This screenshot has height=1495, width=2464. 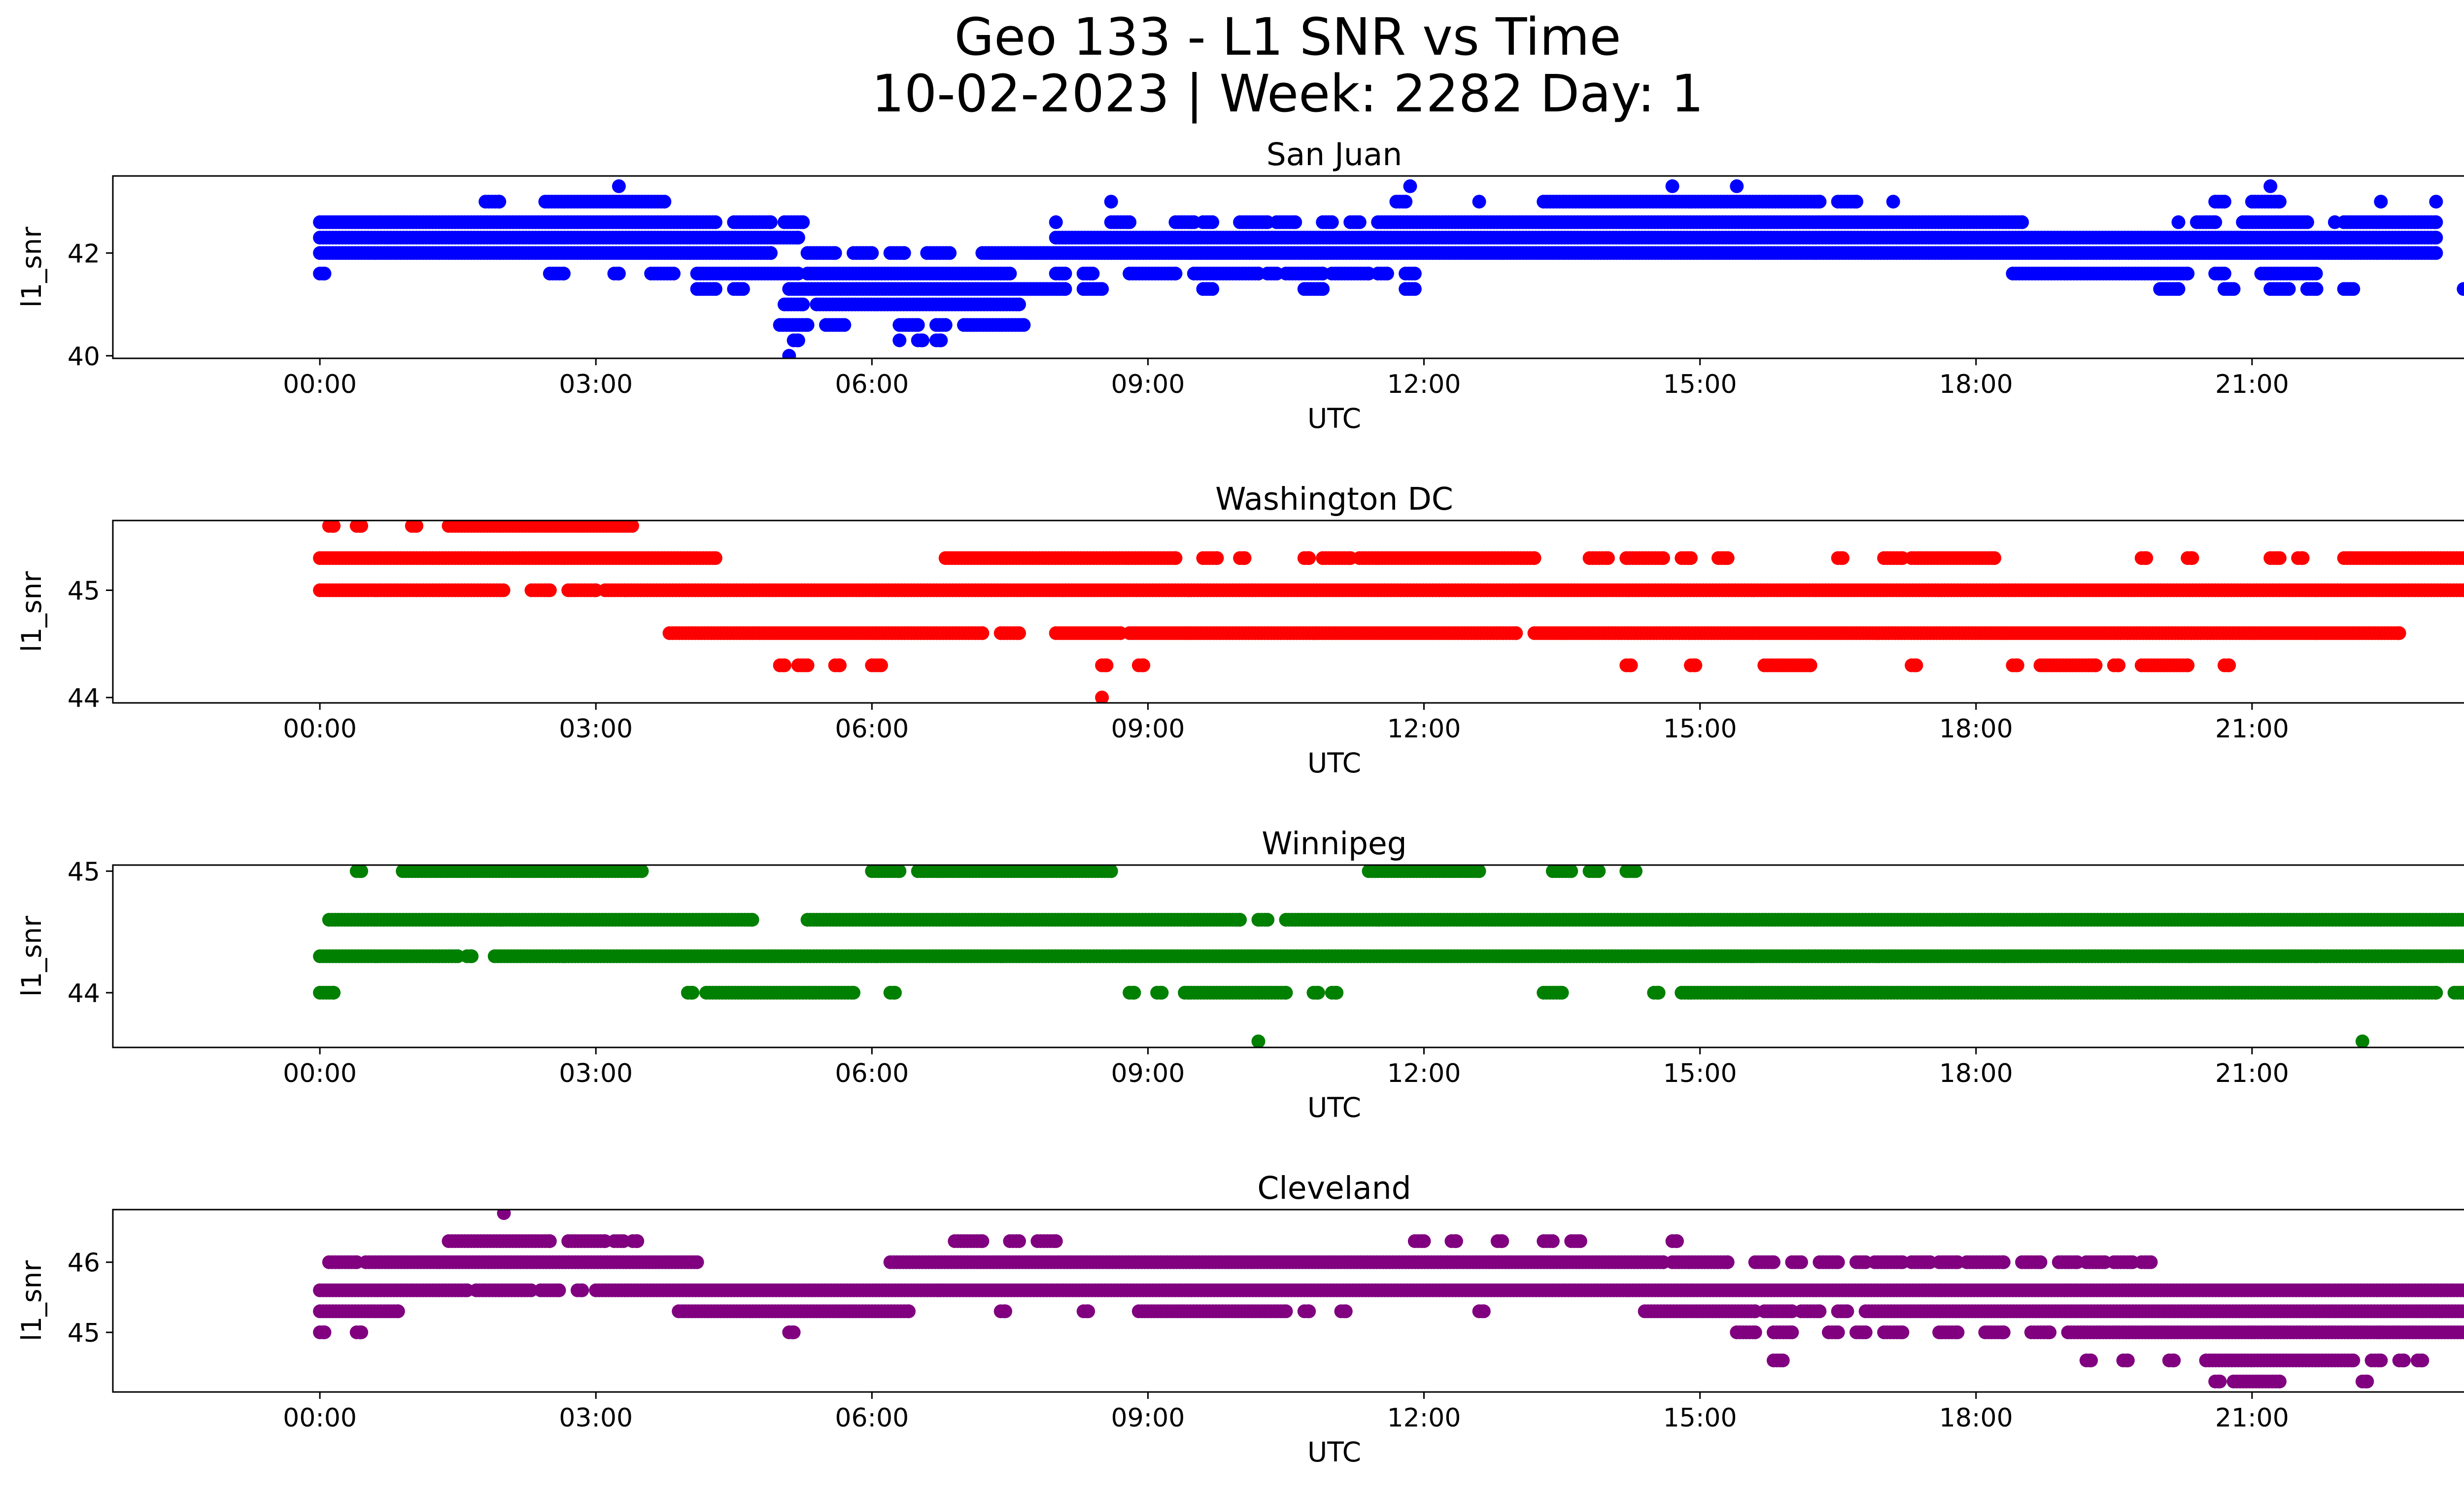 What do you see at coordinates (1334, 155) in the screenshot?
I see `subplot-title: San Juan` at bounding box center [1334, 155].